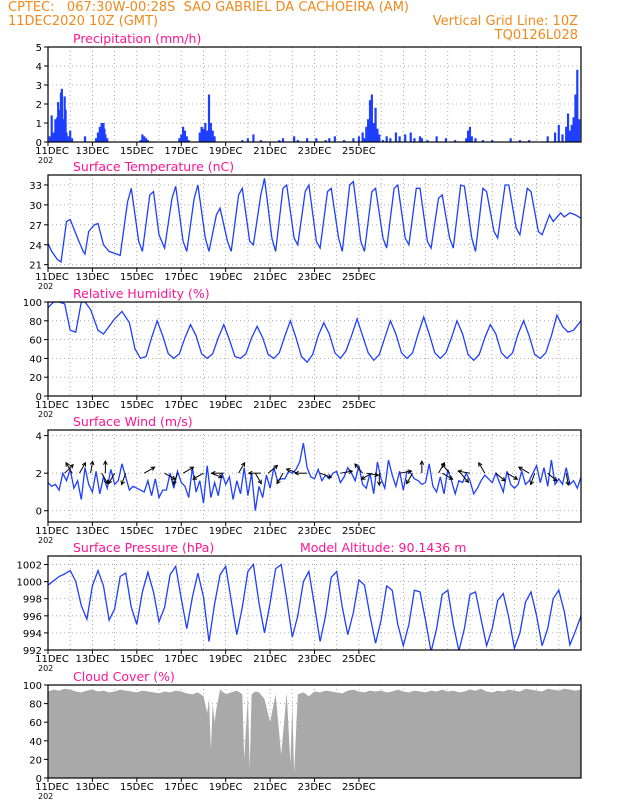 The height and width of the screenshot is (800, 618). I want to click on y-tick-label: 0, so click(39, 143).